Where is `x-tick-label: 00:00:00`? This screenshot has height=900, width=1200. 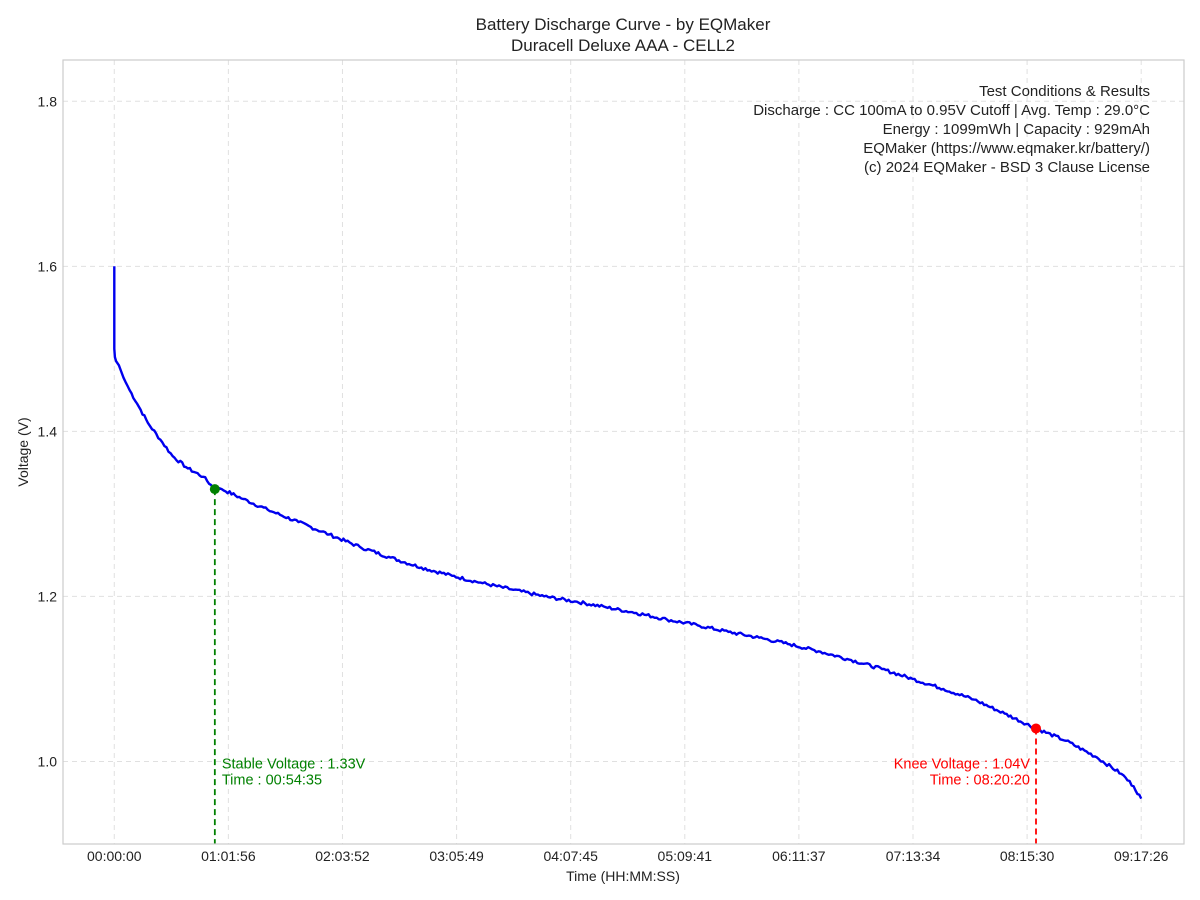
x-tick-label: 00:00:00 is located at coordinates (114, 856).